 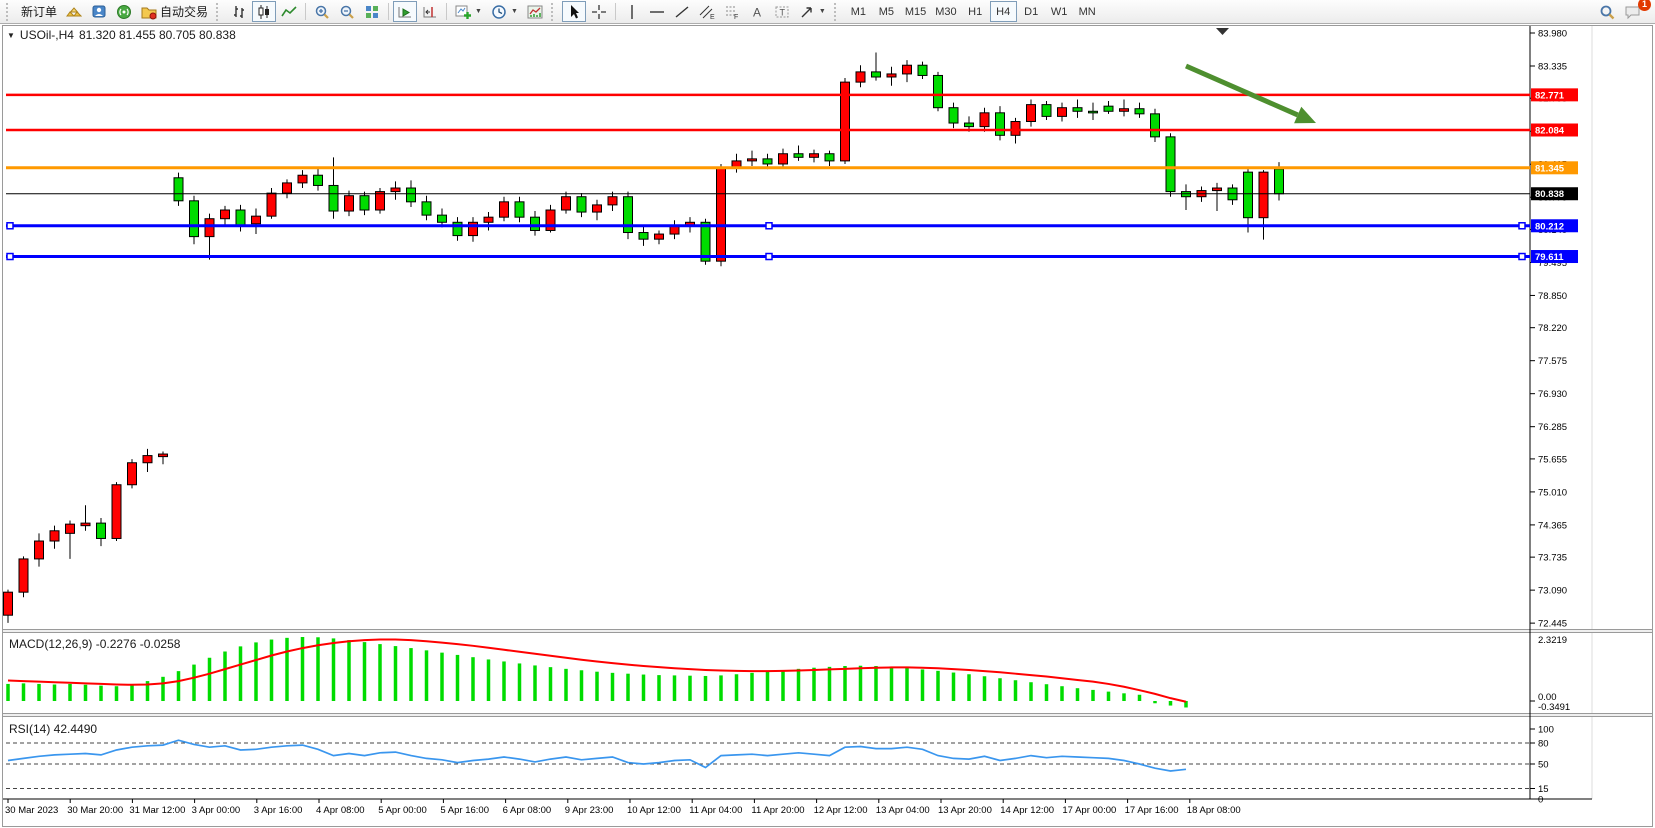 What do you see at coordinates (858, 11) in the screenshot?
I see `timeframe-button-M1: M1` at bounding box center [858, 11].